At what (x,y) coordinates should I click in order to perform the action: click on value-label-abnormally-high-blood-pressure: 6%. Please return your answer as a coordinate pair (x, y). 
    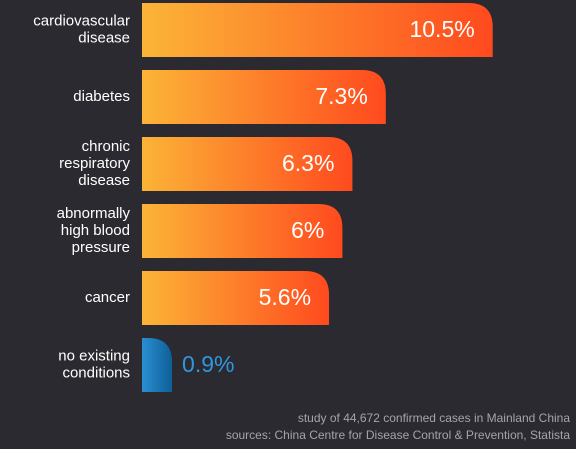
    Looking at the image, I should click on (307, 230).